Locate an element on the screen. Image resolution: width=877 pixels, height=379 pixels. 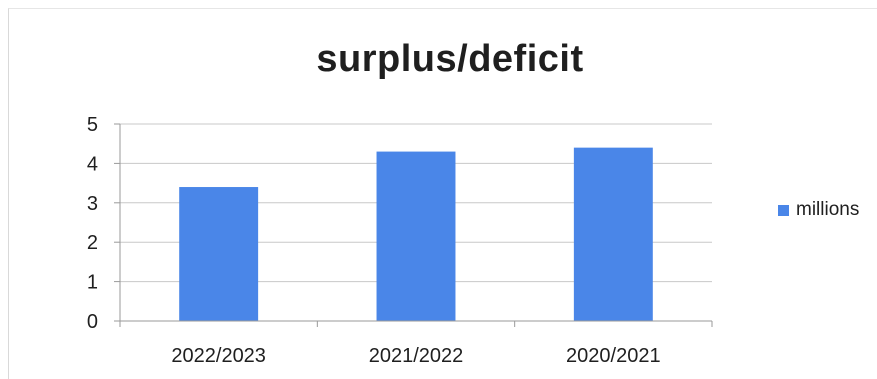
y-tick-label-0: 0 is located at coordinates (92, 322).